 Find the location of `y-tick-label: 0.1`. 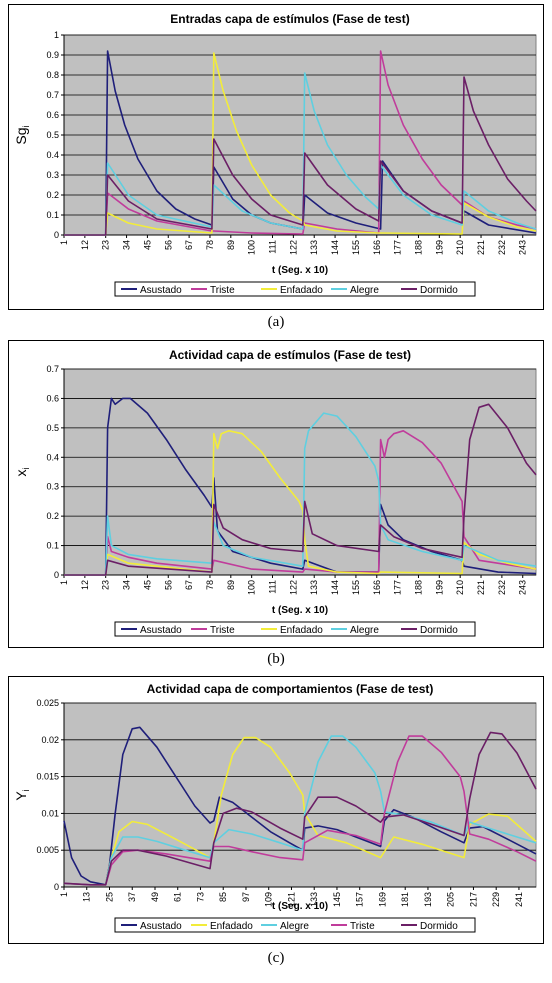

y-tick-label: 0.1 is located at coordinates (52, 215).